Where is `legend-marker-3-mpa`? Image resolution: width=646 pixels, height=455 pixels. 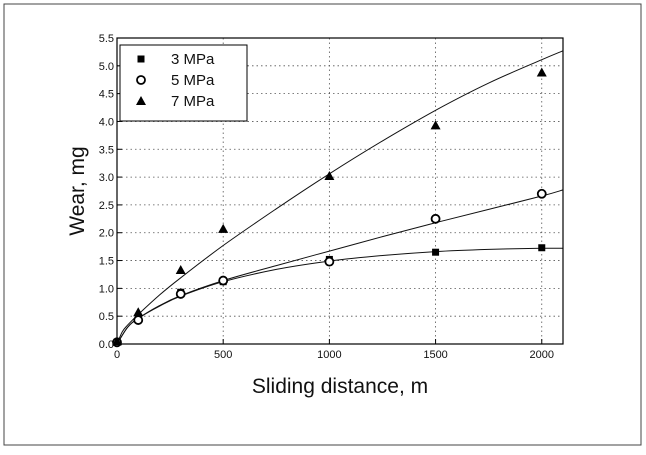
legend-marker-3-mpa is located at coordinates (141, 59).